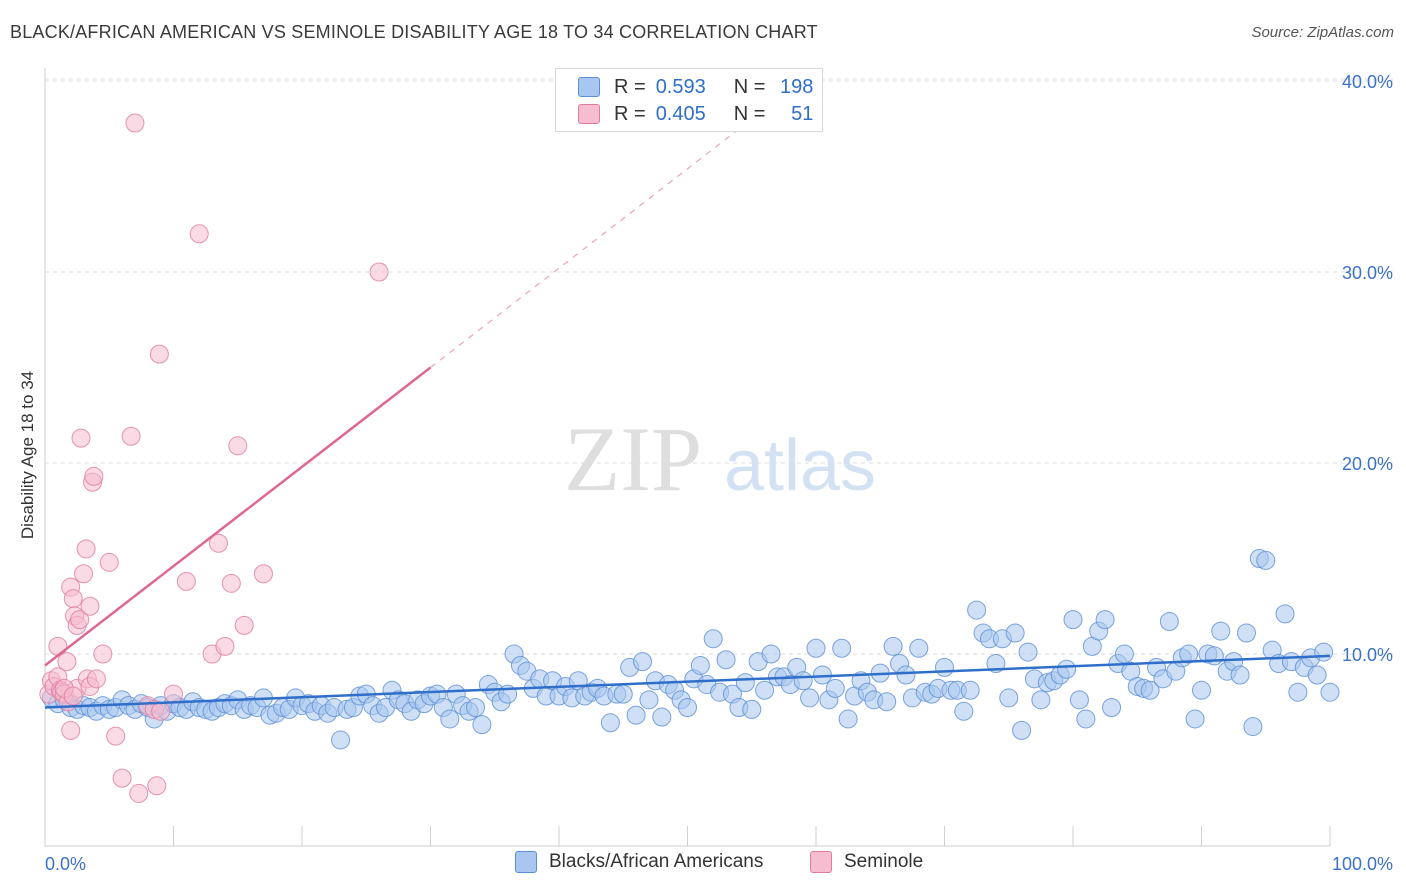  What do you see at coordinates (680, 86) in the screenshot?
I see `legend-r-value: 0.593` at bounding box center [680, 86].